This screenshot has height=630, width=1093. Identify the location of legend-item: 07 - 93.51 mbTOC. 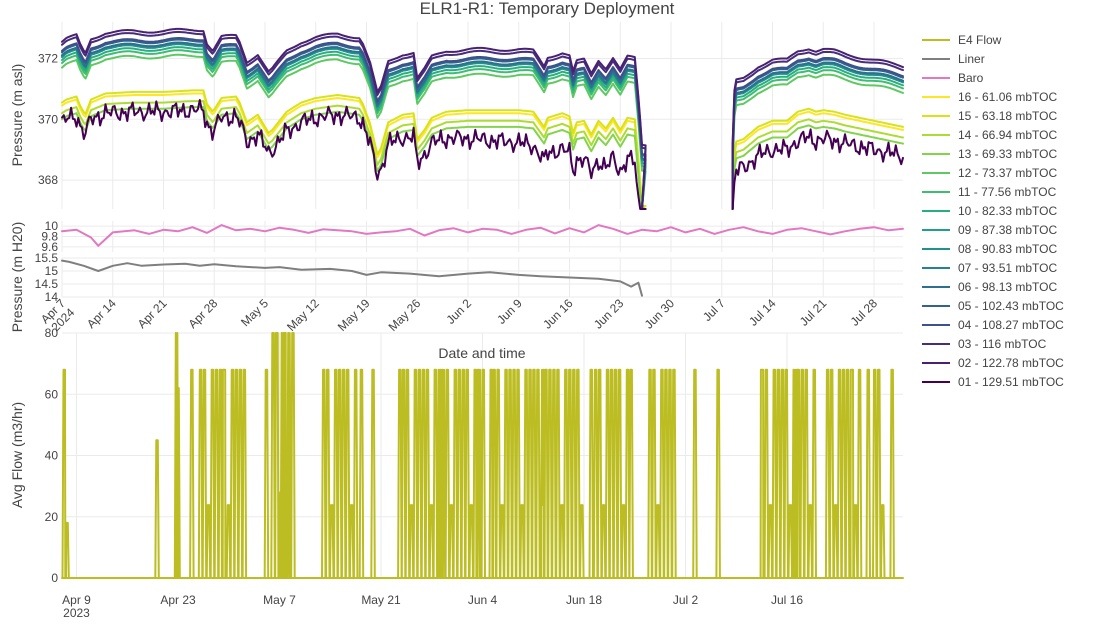
(989, 268).